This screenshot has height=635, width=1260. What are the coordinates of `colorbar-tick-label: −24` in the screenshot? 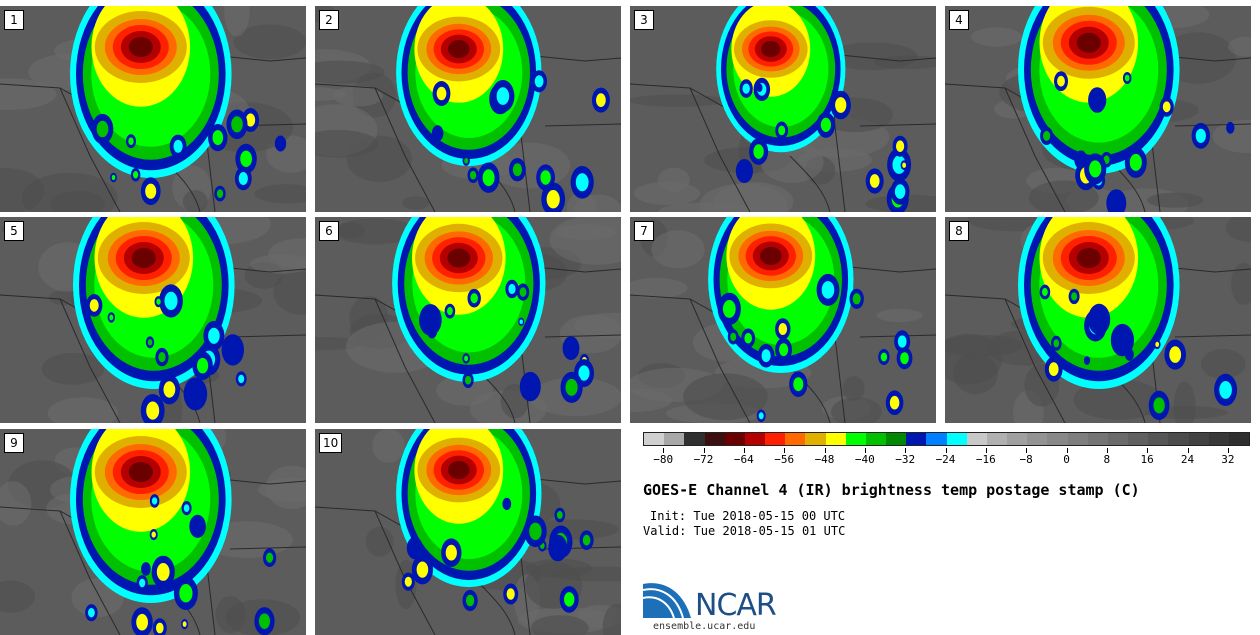 It's located at (945, 459).